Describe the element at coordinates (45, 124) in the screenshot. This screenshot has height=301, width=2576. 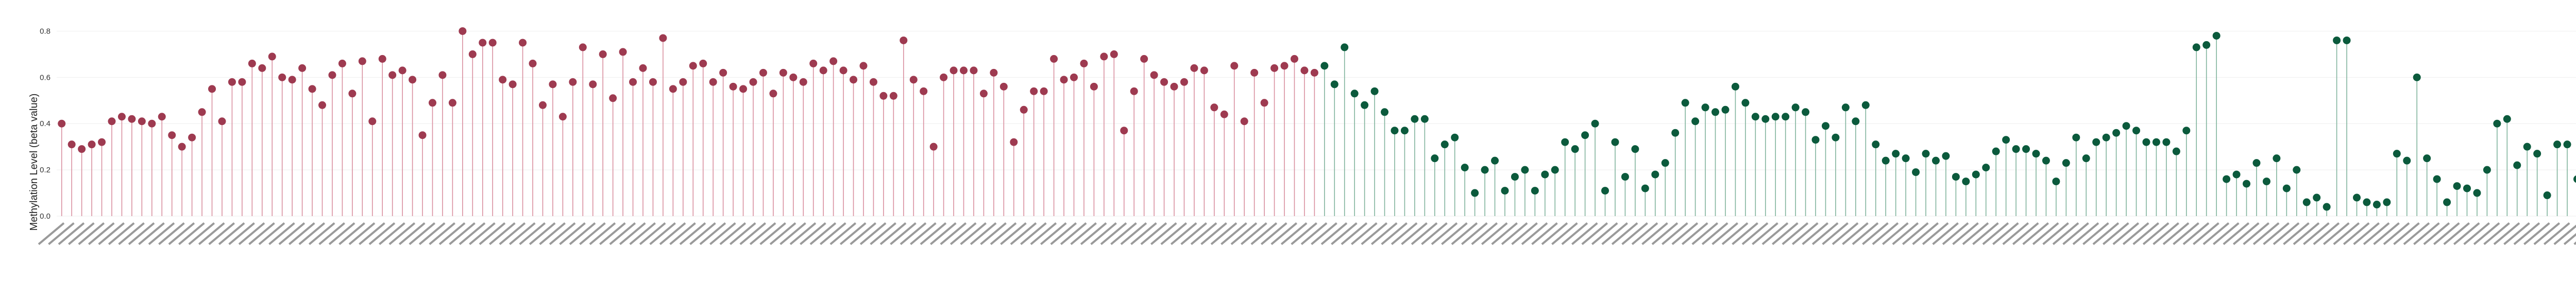
I see `y-axis-ticks: 0.0 0.2 0.4 0.6 0.8` at that location.